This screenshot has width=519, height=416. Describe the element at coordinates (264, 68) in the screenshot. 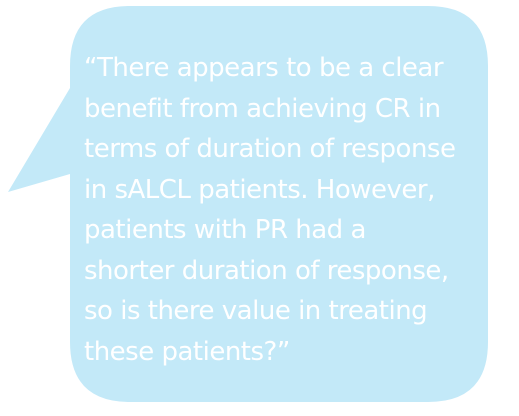

I see `quote-line-1: “There appears to be a clear` at that location.